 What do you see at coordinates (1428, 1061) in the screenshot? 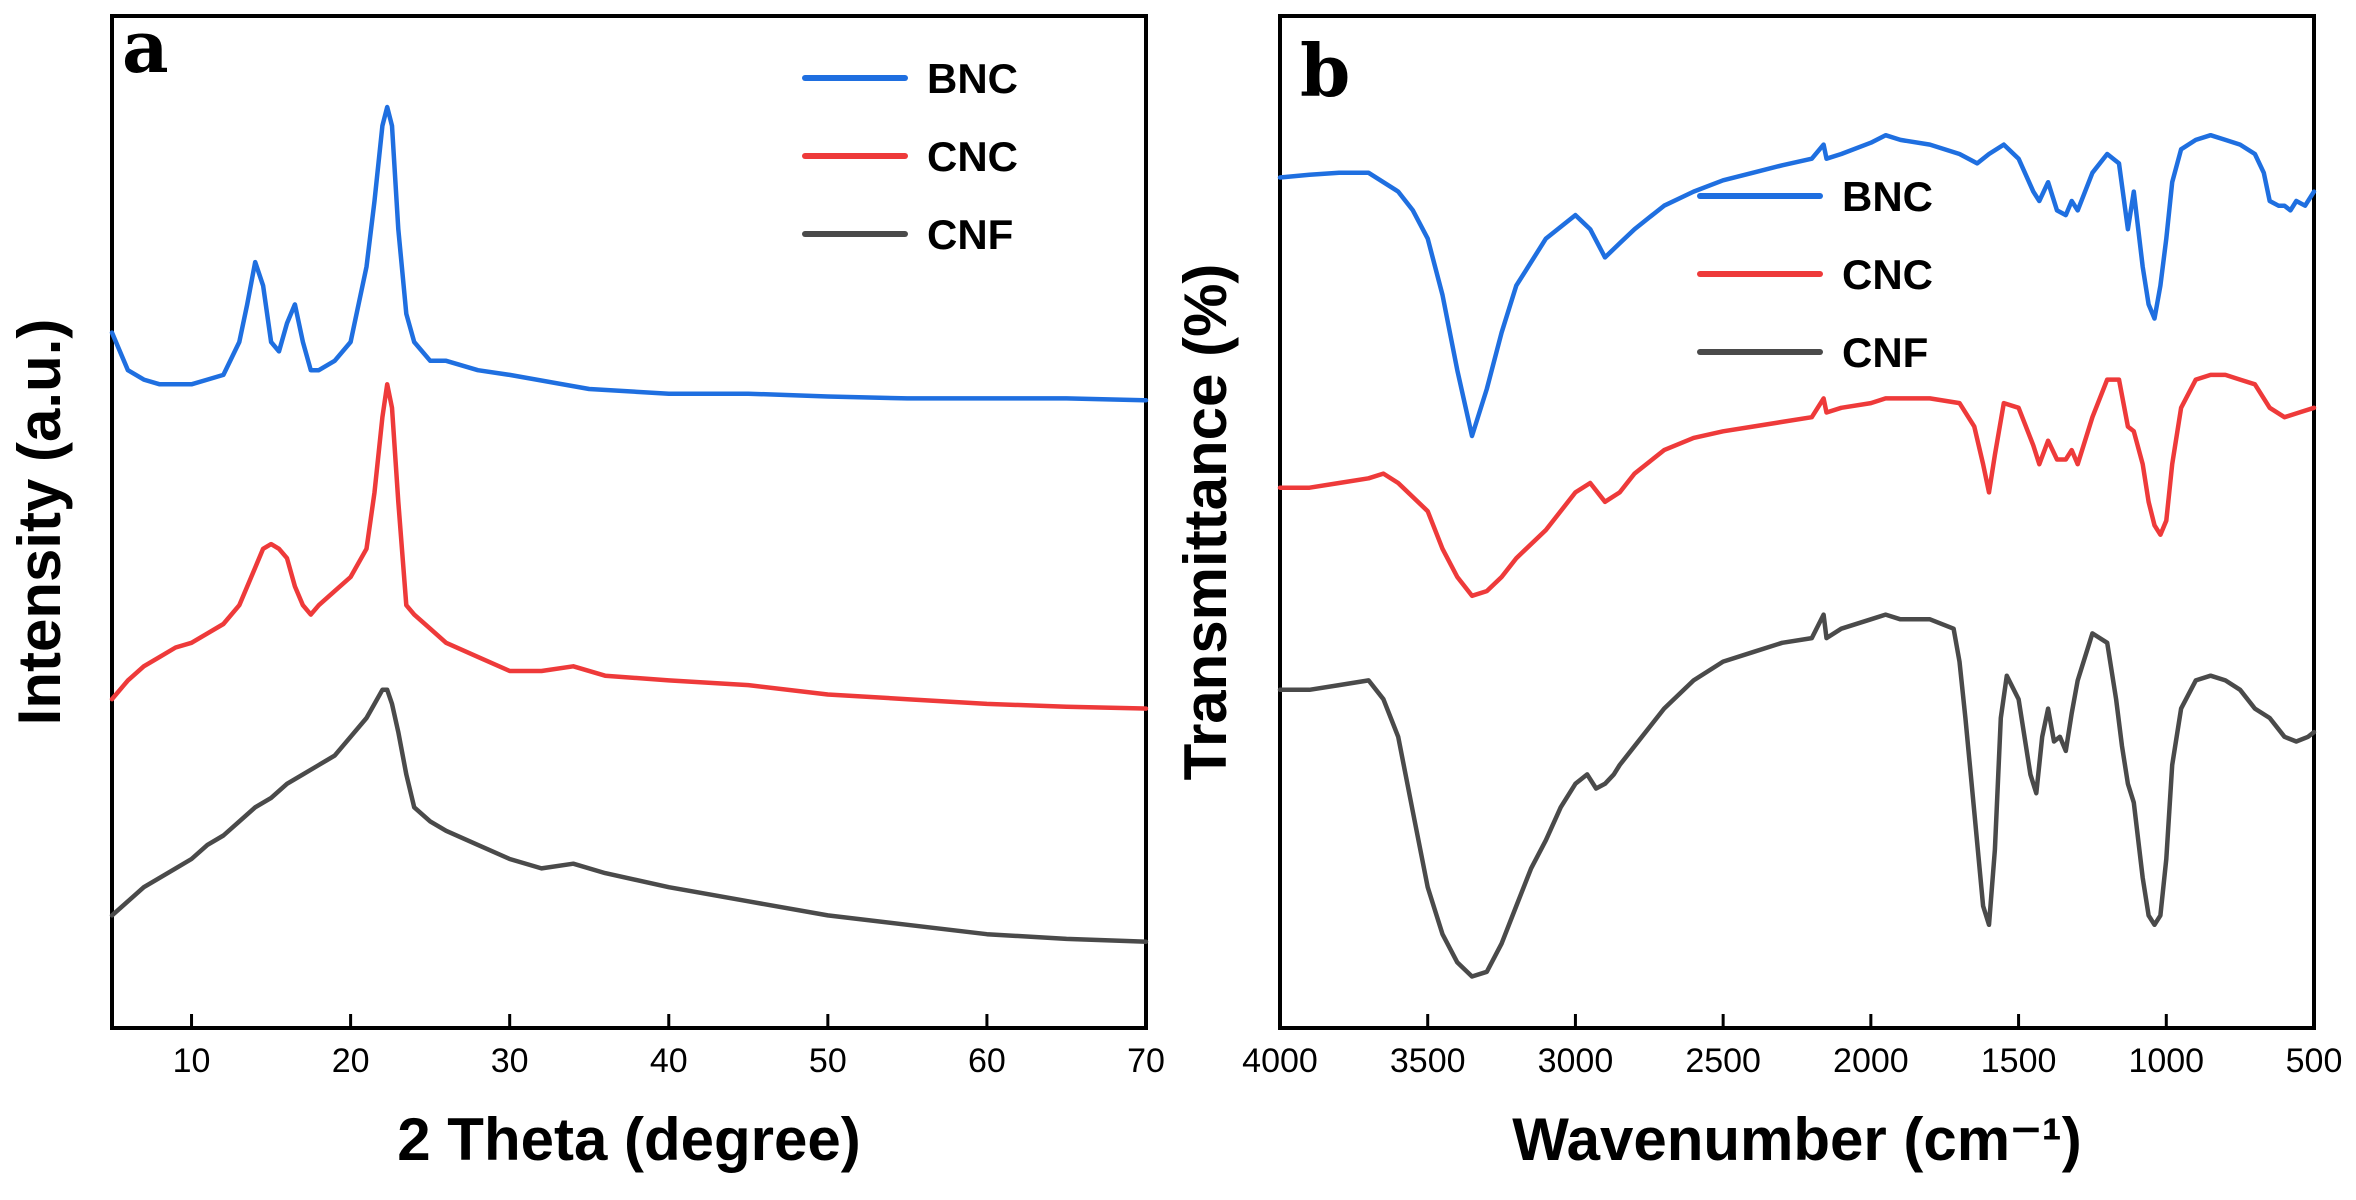
I see `panel-b-x-tick-label: 3500` at bounding box center [1428, 1061].